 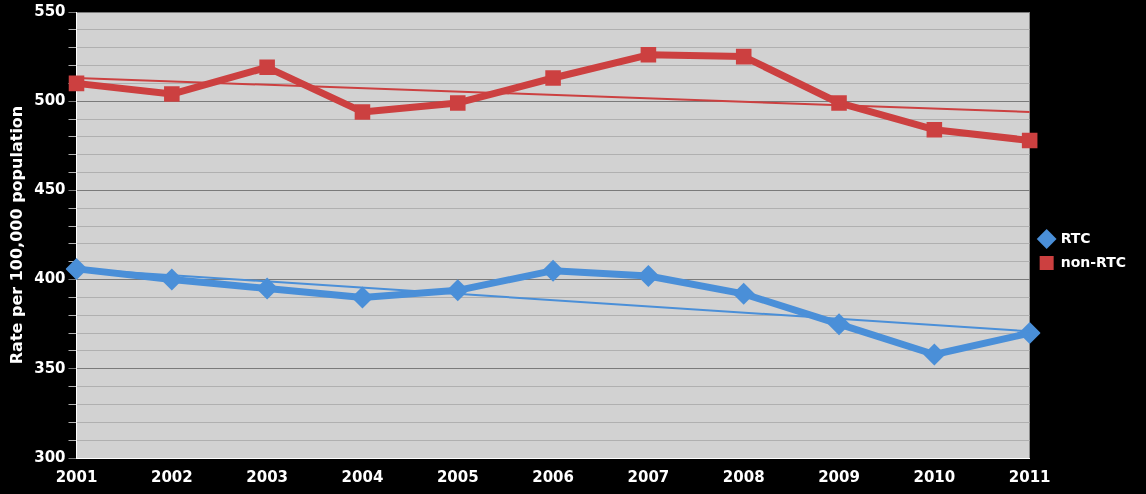 What do you see at coordinates (76, 476) in the screenshot?
I see `x-tick-label: 2001` at bounding box center [76, 476].